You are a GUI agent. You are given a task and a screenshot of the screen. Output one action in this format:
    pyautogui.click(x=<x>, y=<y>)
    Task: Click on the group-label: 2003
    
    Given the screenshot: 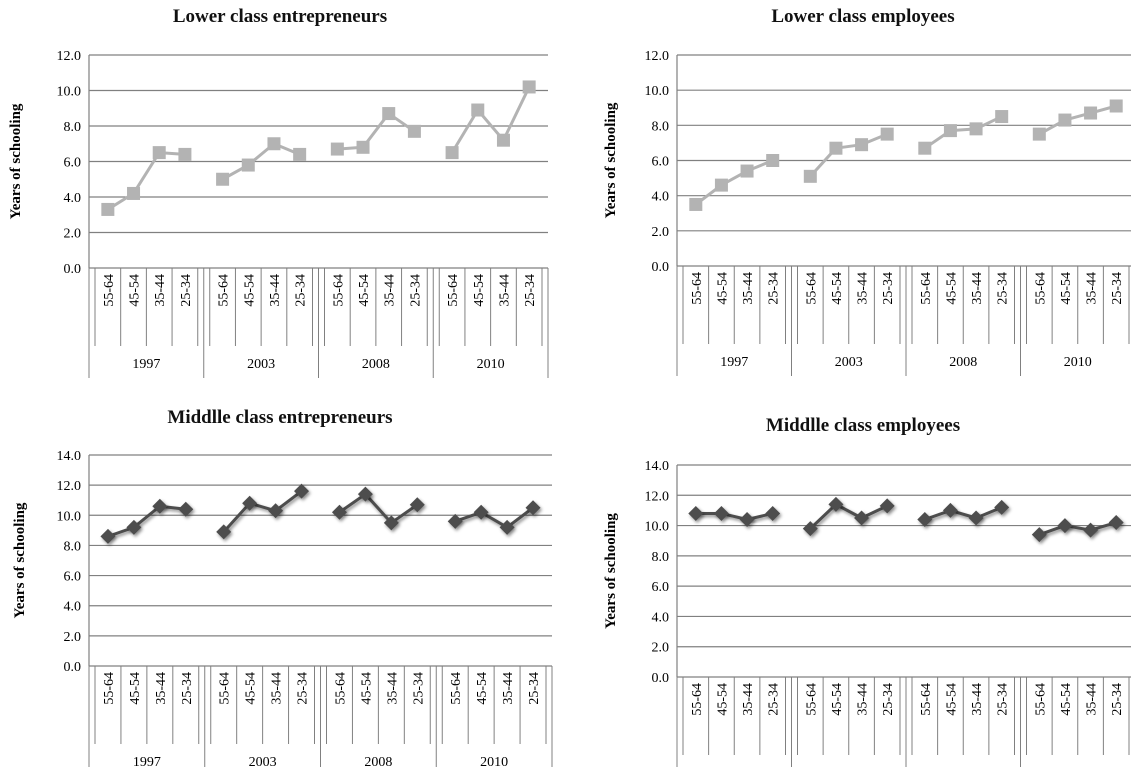 What is the action you would take?
    pyautogui.click(x=261, y=364)
    